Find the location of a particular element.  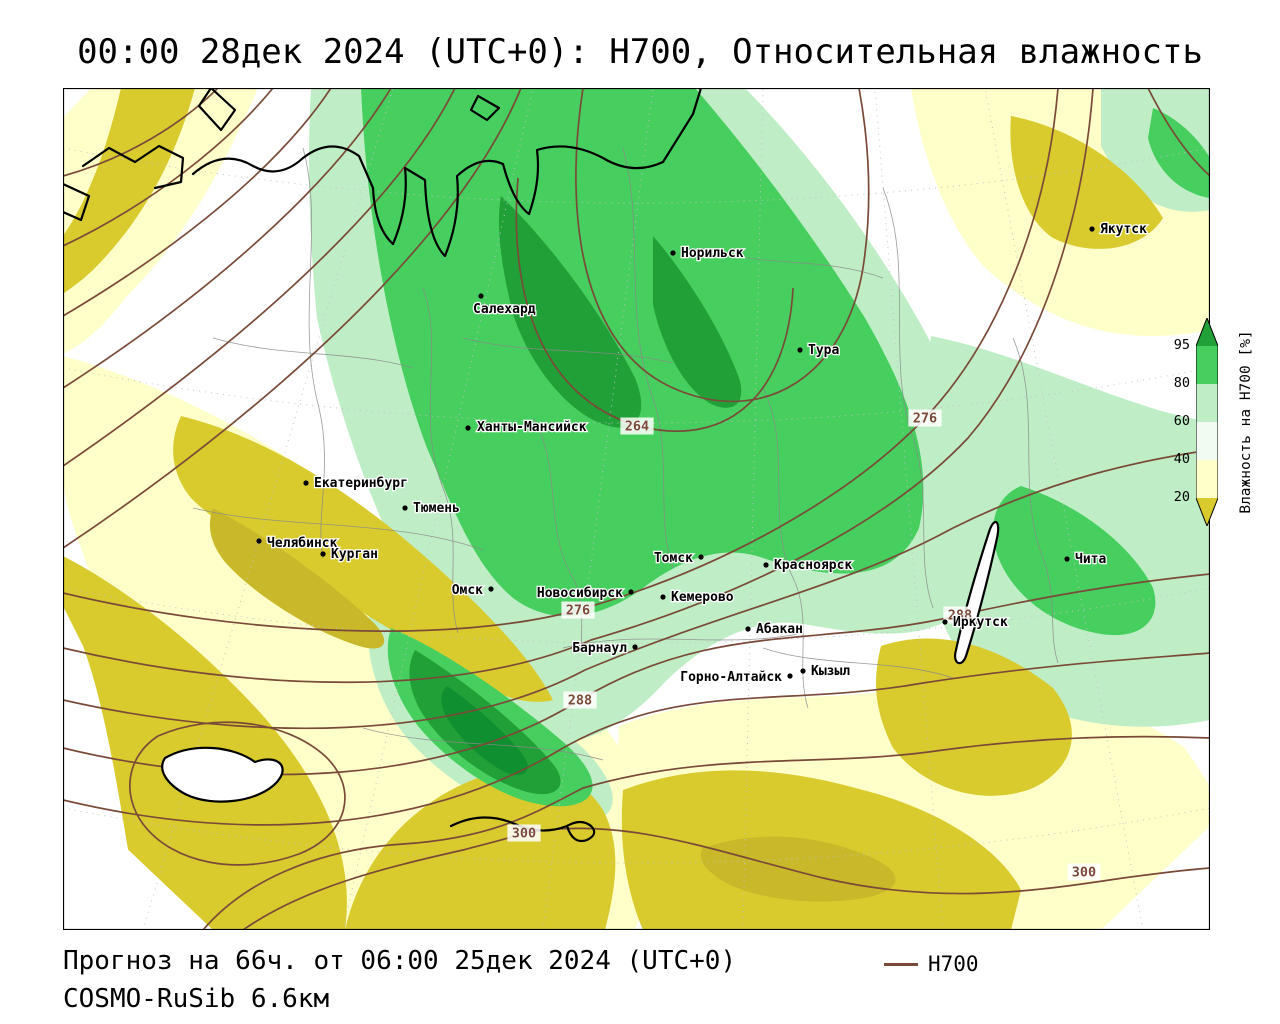

lake-baikal is located at coordinates (977, 593).